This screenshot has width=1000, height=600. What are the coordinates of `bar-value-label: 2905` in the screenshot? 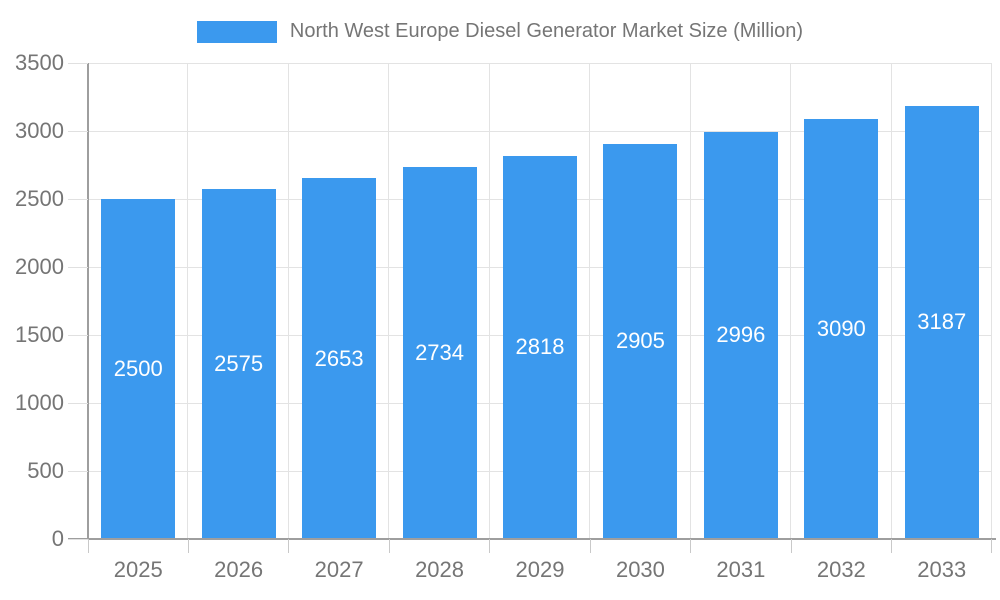 It's located at (640, 341).